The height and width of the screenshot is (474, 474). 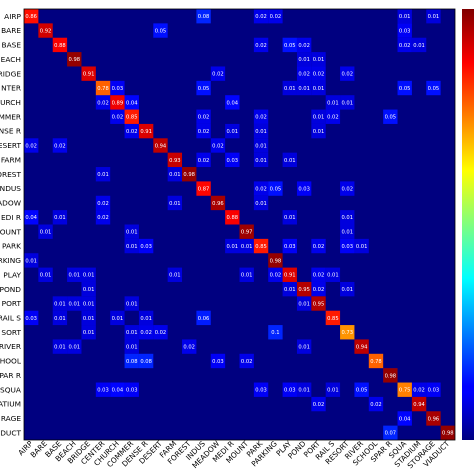 I want to click on row-label: NSE R, so click(x=10, y=131).